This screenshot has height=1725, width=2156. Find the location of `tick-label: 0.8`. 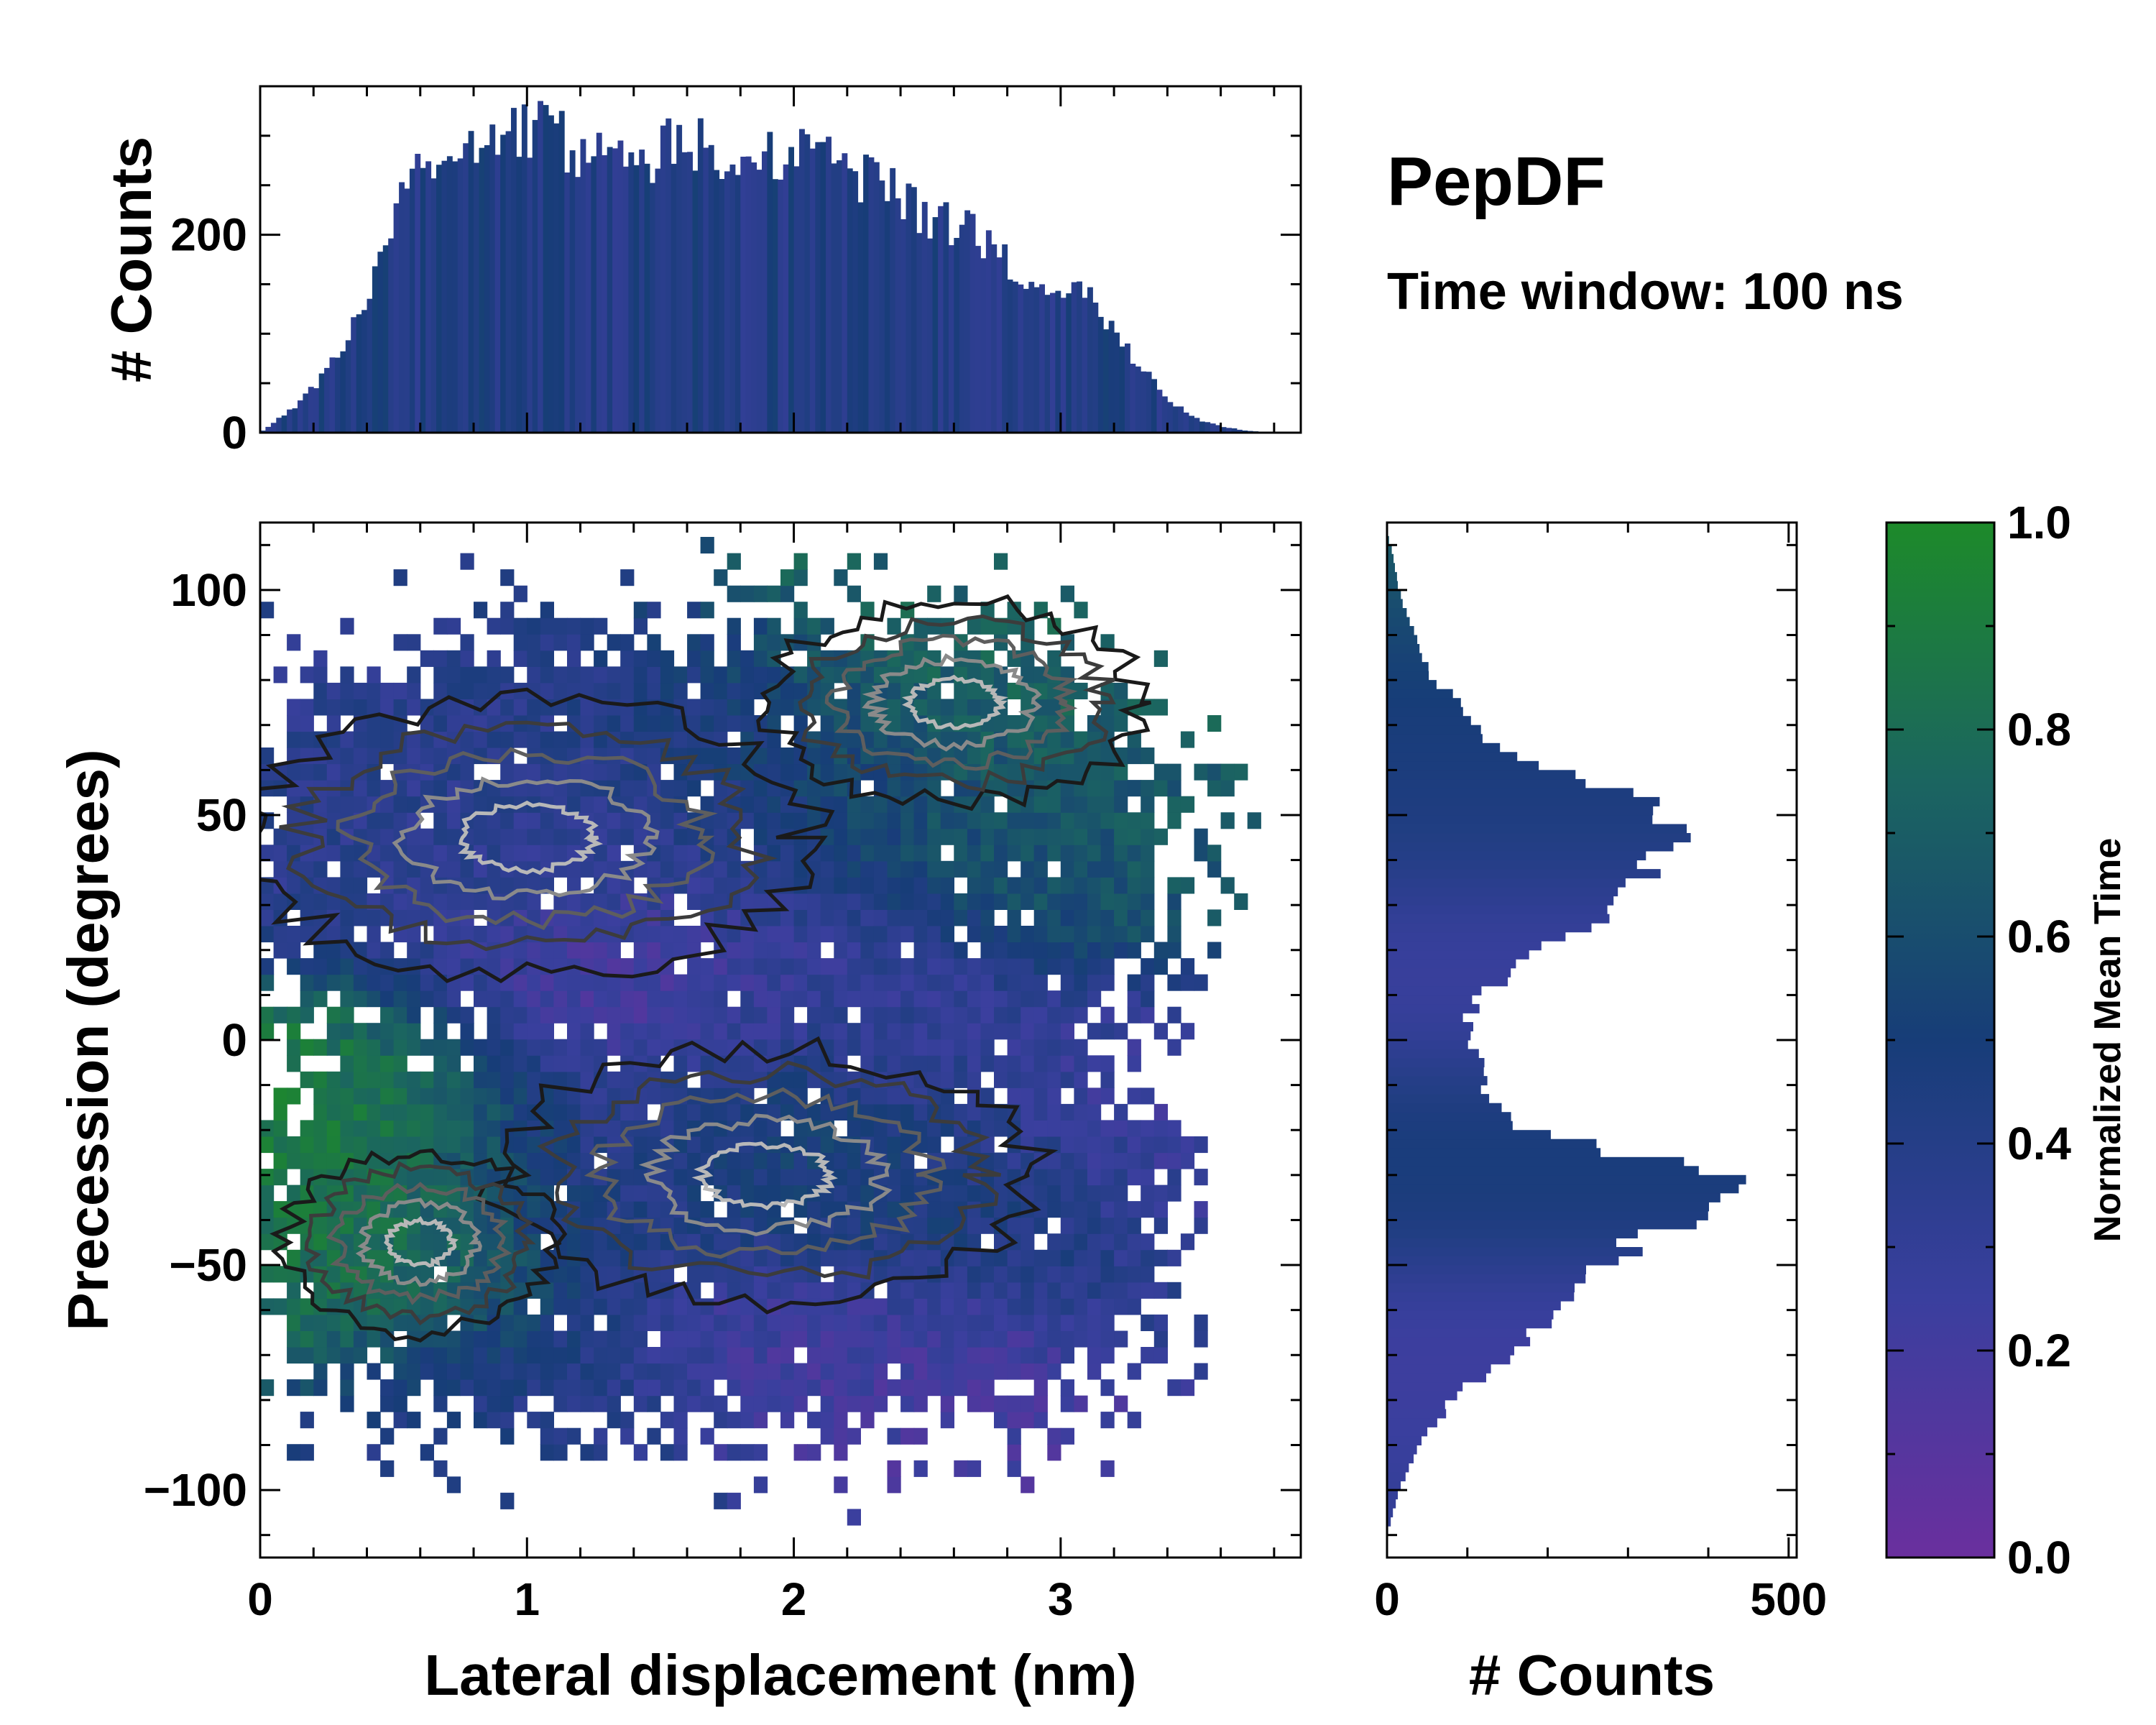

tick-label: 0.8 is located at coordinates (2039, 729).